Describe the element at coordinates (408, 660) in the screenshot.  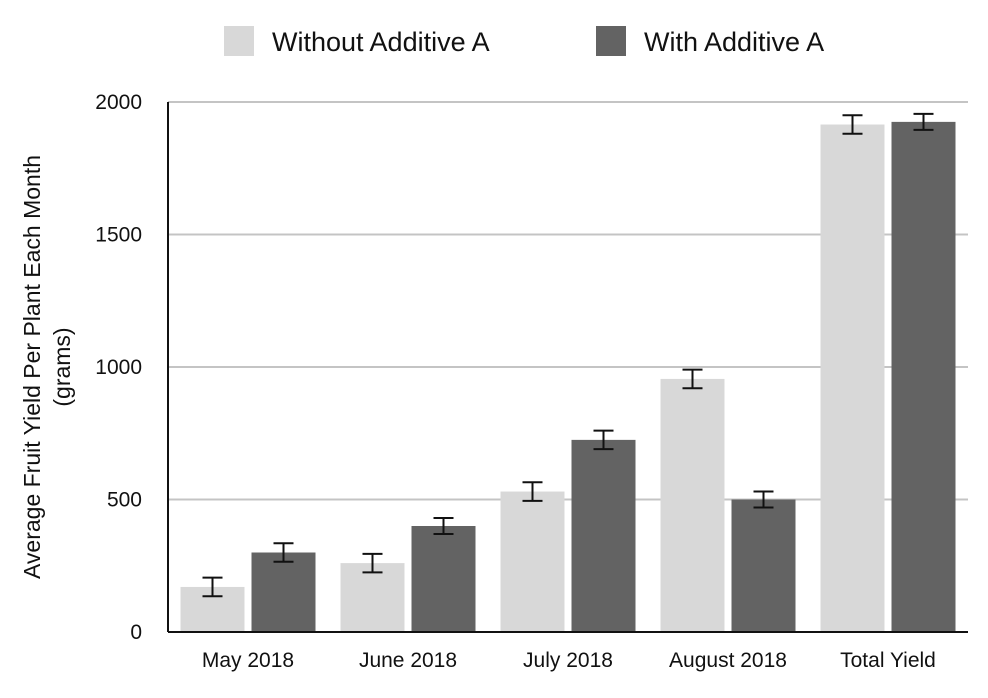
I see `x-category-1: June 2018` at that location.